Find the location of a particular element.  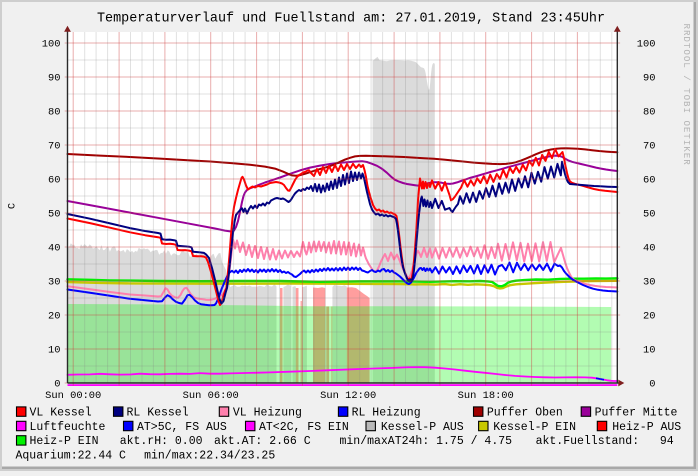

svg-text: VL Kessel is located at coordinates (61, 412).